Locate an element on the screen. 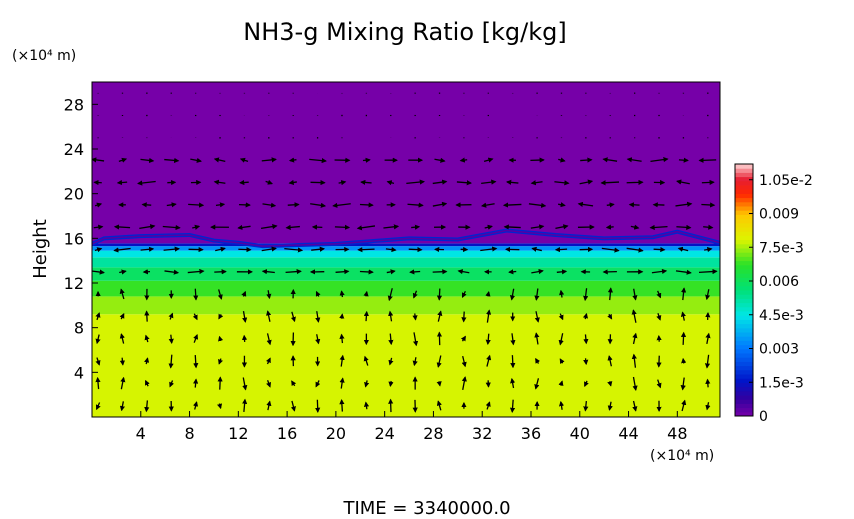 This screenshot has width=854, height=519. colorbar-frame is located at coordinates (744, 290).